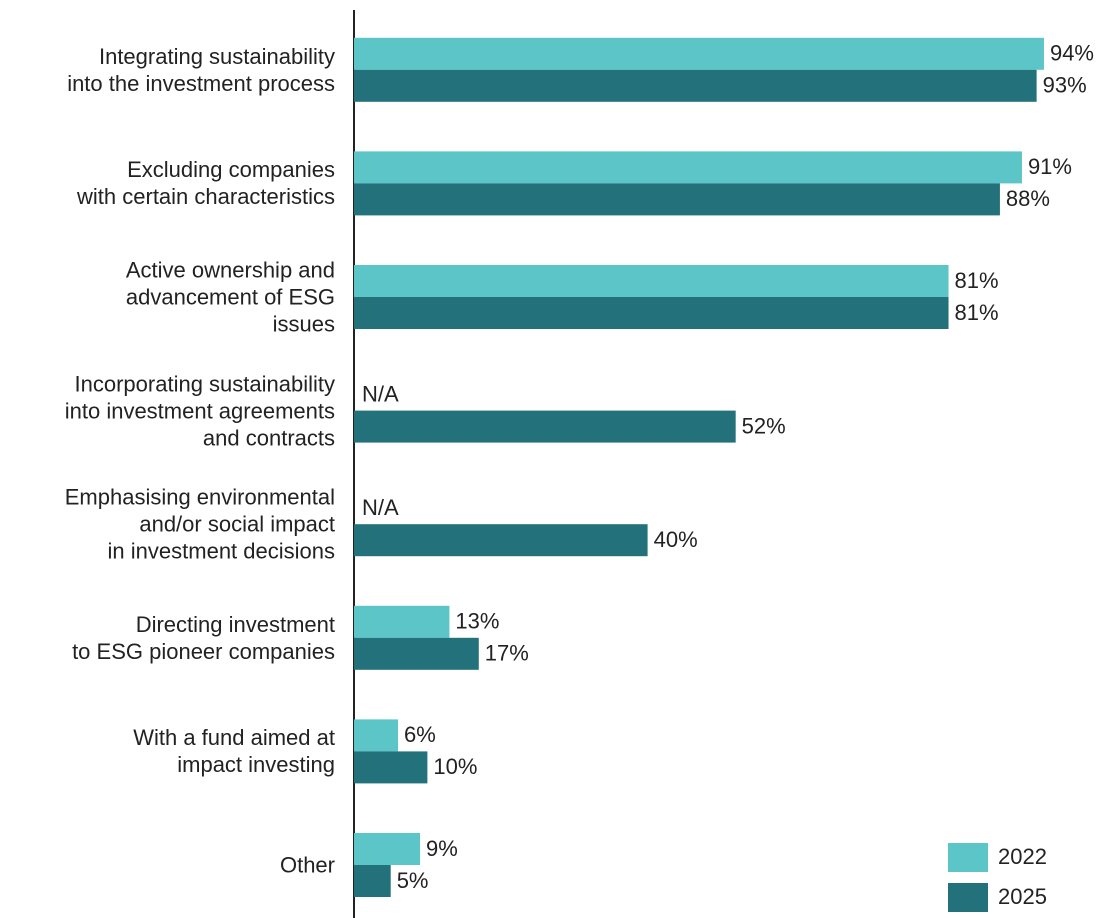 Image resolution: width=1109 pixels, height=918 pixels. I want to click on value-label: 52%, so click(764, 425).